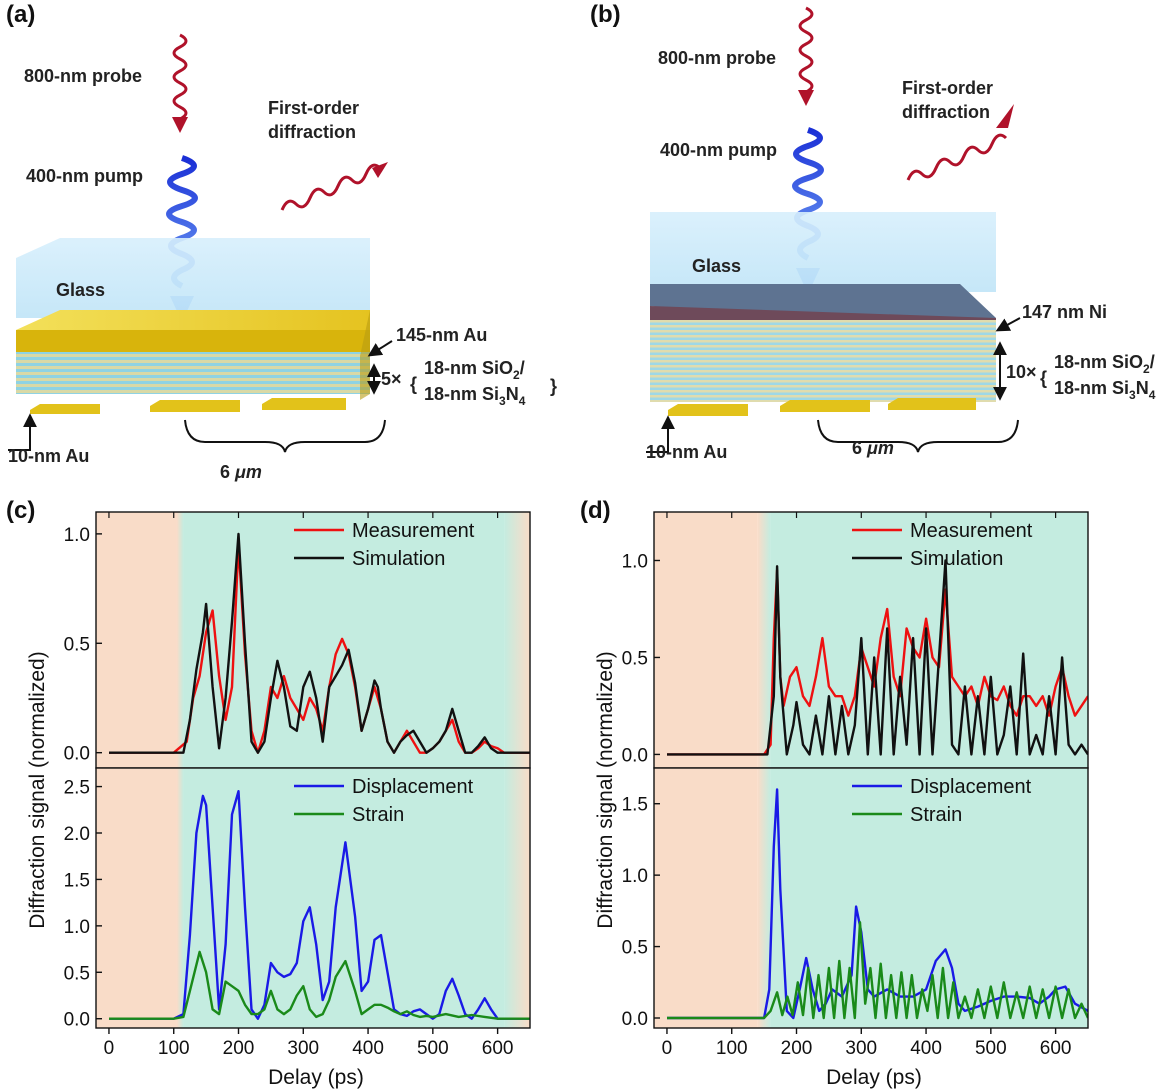  I want to click on x-tick-label: 500, so click(991, 1048).